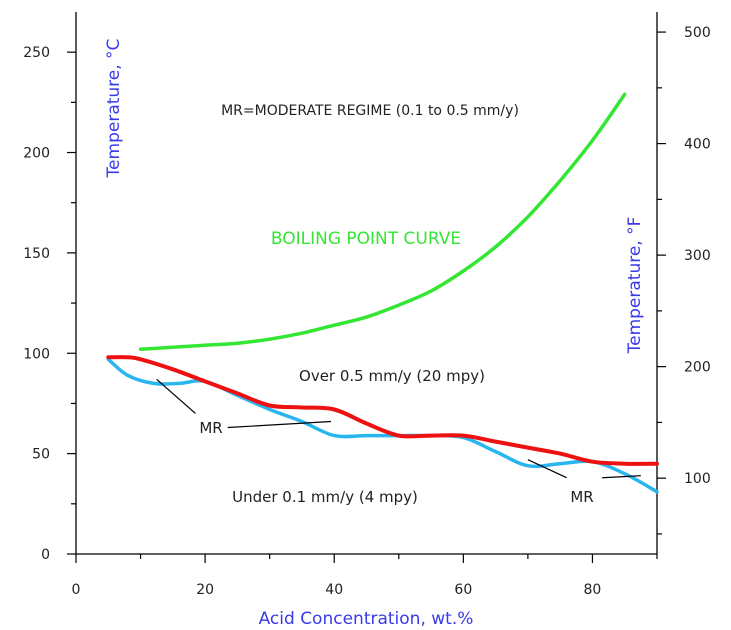 This screenshot has height=630, width=731. What do you see at coordinates (36, 154) in the screenshot?
I see `y-tick-label: 200` at bounding box center [36, 154].